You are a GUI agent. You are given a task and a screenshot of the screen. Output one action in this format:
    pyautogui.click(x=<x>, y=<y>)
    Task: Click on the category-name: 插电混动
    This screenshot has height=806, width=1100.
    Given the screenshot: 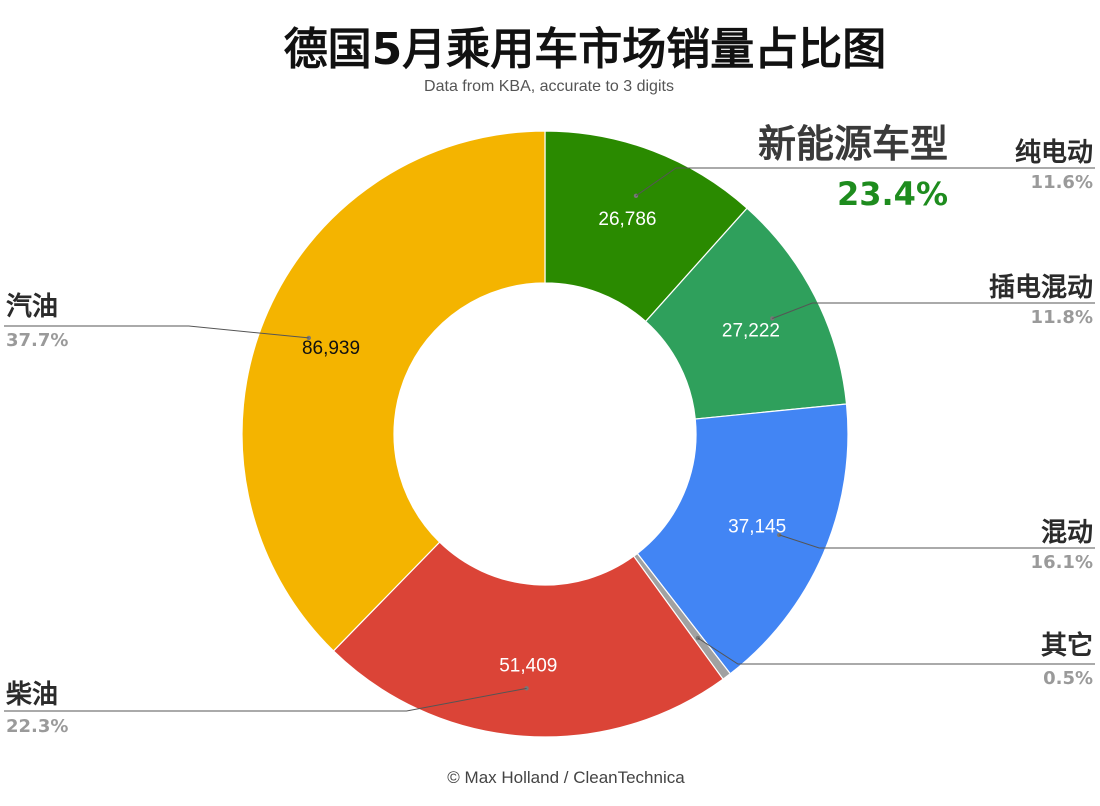 What is the action you would take?
    pyautogui.click(x=1041, y=288)
    